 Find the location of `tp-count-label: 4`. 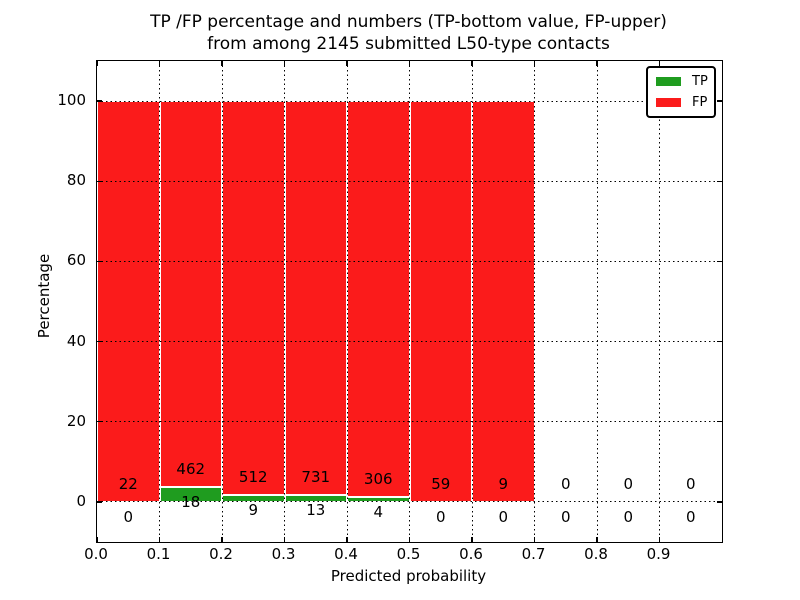

tp-count-label: 4 is located at coordinates (378, 511).